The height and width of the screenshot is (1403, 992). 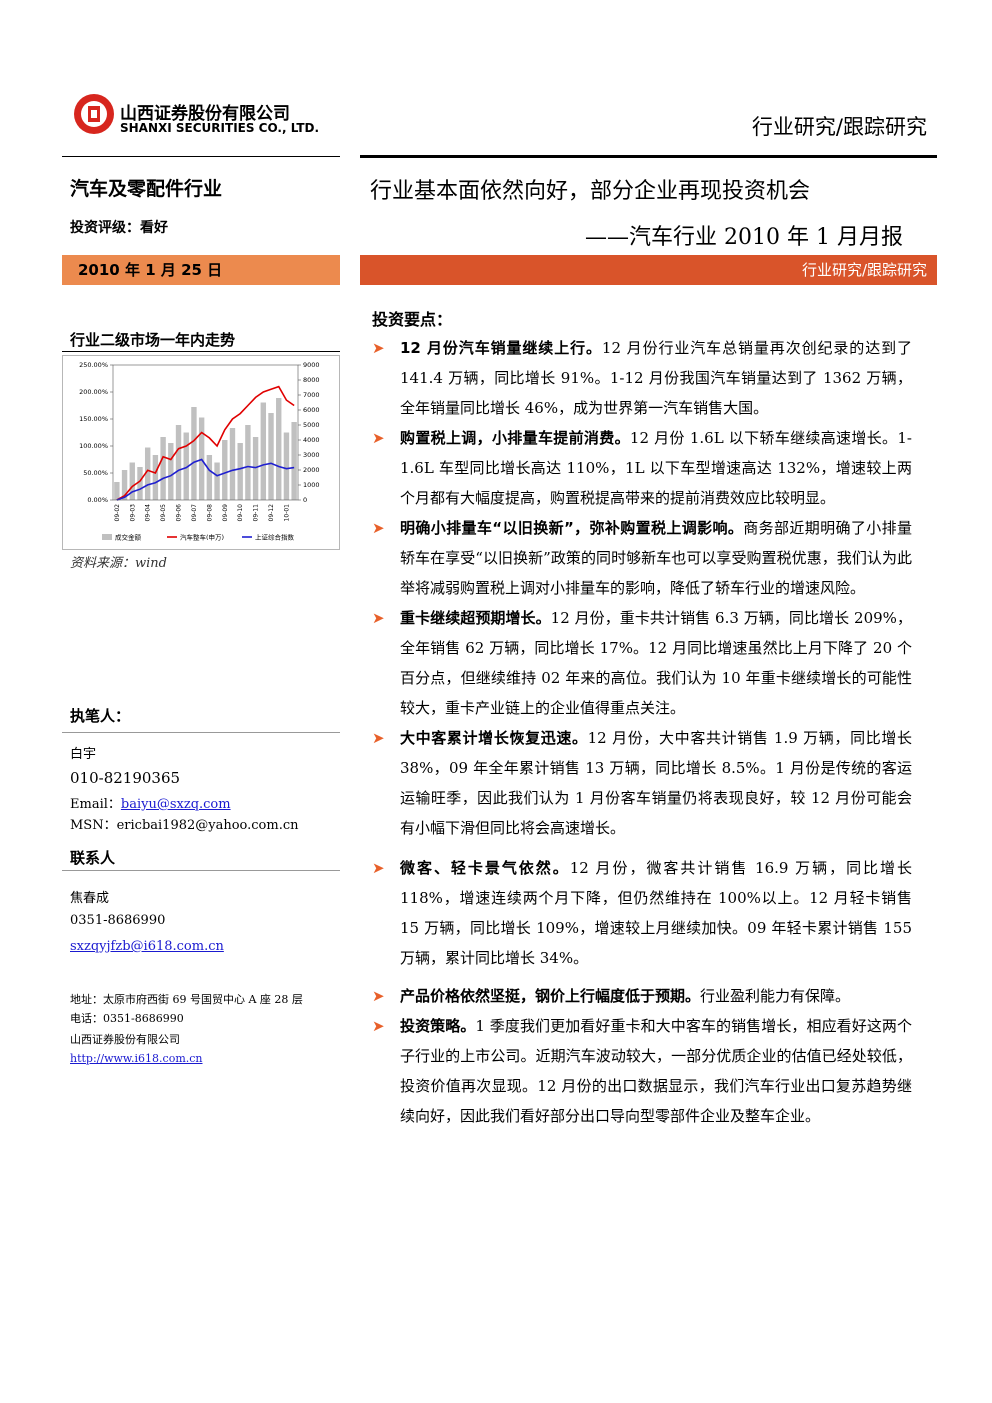 I want to click on point-lead: 微客、轻卡景气依然。, so click(x=485, y=868).